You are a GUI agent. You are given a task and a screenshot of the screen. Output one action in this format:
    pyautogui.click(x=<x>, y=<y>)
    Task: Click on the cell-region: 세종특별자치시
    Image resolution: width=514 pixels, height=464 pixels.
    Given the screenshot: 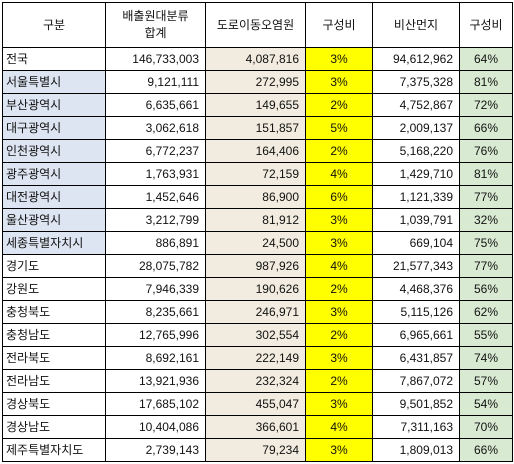 What is the action you would take?
    pyautogui.click(x=54, y=243)
    